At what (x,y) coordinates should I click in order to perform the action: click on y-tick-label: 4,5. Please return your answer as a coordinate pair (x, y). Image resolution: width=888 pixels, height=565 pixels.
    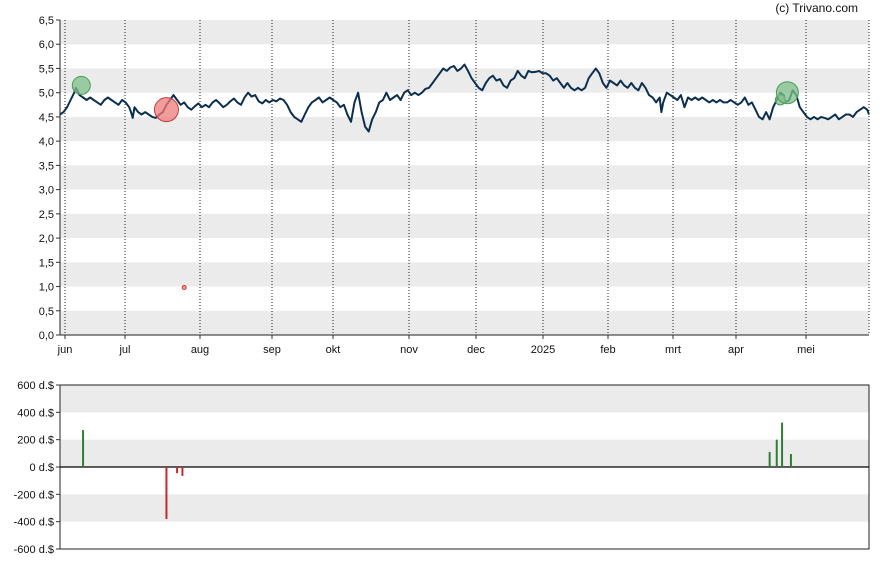
    Looking at the image, I should click on (46, 118).